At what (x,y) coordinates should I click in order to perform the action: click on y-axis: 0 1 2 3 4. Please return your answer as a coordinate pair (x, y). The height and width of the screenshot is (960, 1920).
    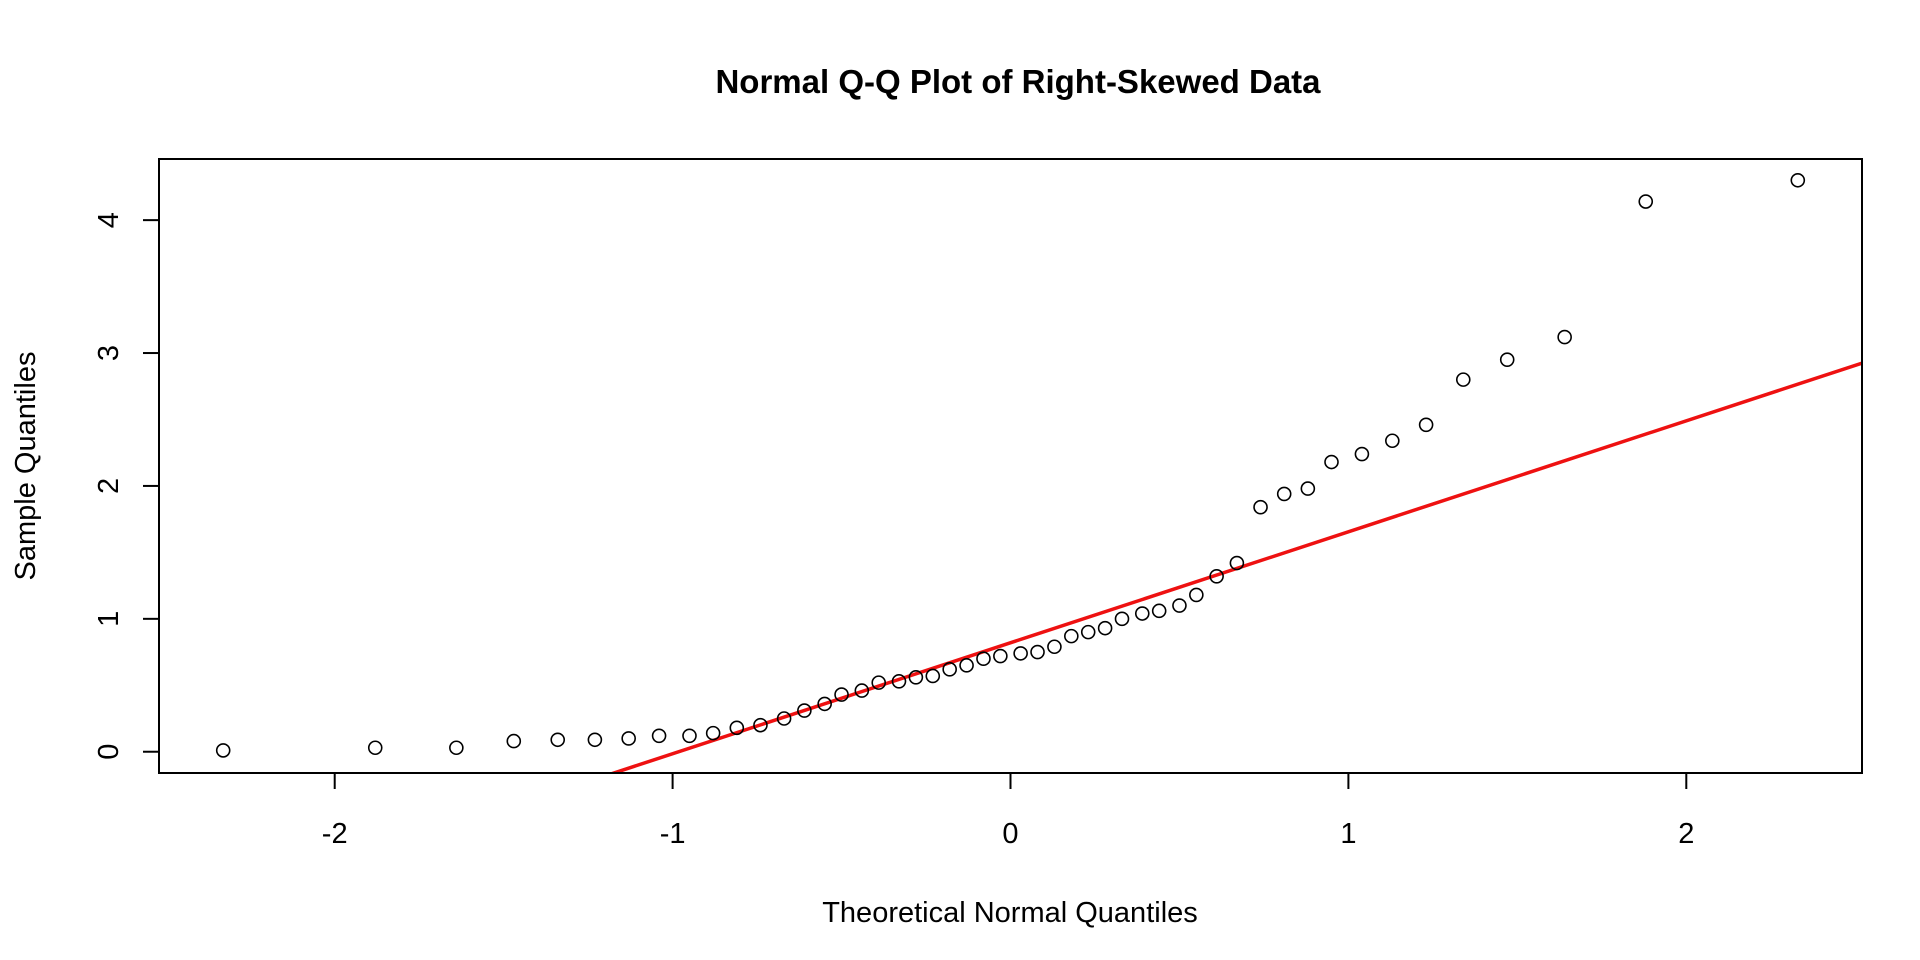
    Looking at the image, I should click on (126, 486).